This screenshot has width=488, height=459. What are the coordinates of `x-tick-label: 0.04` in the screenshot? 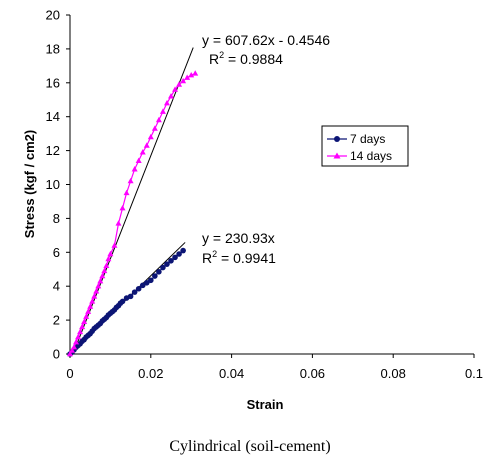 It's located at (231, 373).